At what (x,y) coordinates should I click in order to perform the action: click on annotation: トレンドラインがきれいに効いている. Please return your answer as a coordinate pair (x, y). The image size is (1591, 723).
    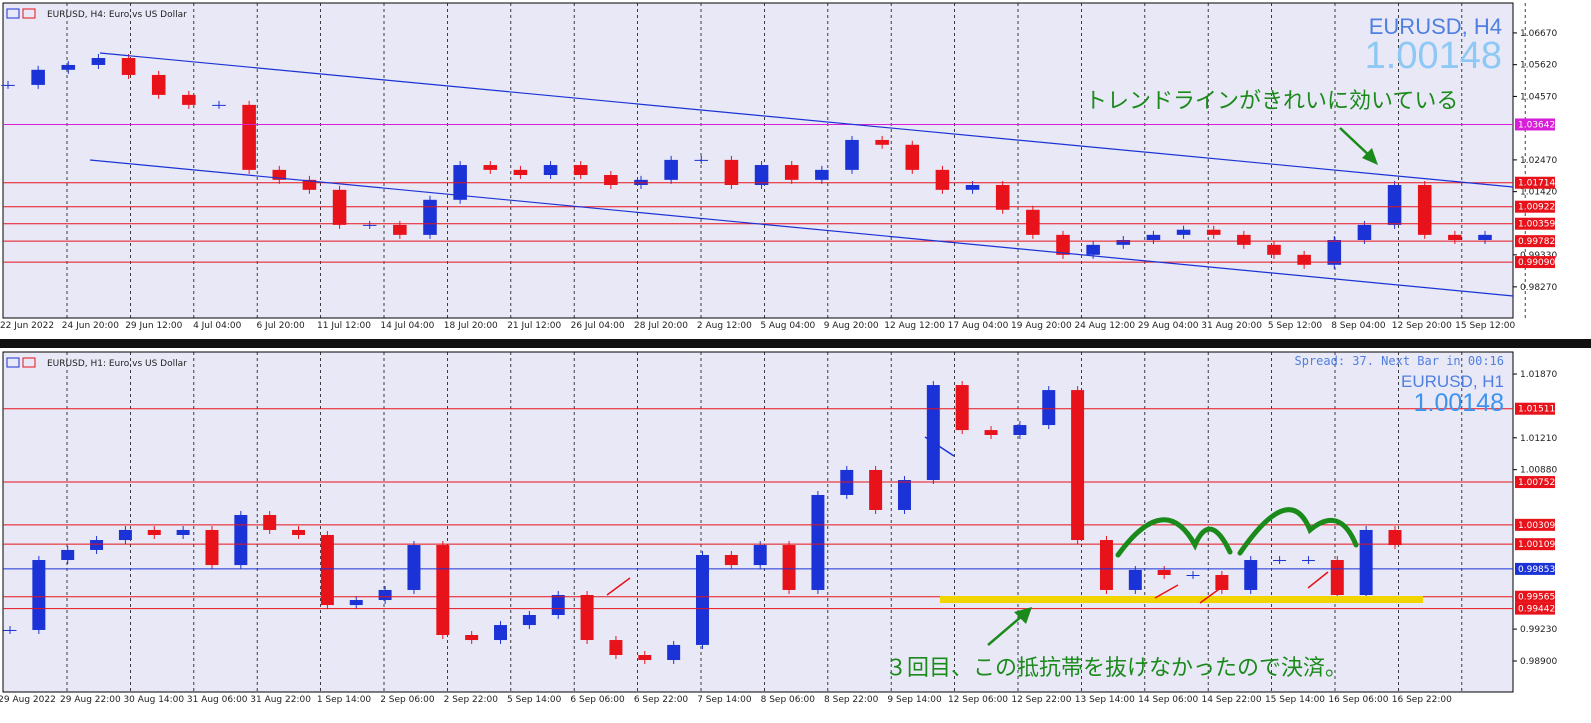
    Looking at the image, I should click on (1271, 101).